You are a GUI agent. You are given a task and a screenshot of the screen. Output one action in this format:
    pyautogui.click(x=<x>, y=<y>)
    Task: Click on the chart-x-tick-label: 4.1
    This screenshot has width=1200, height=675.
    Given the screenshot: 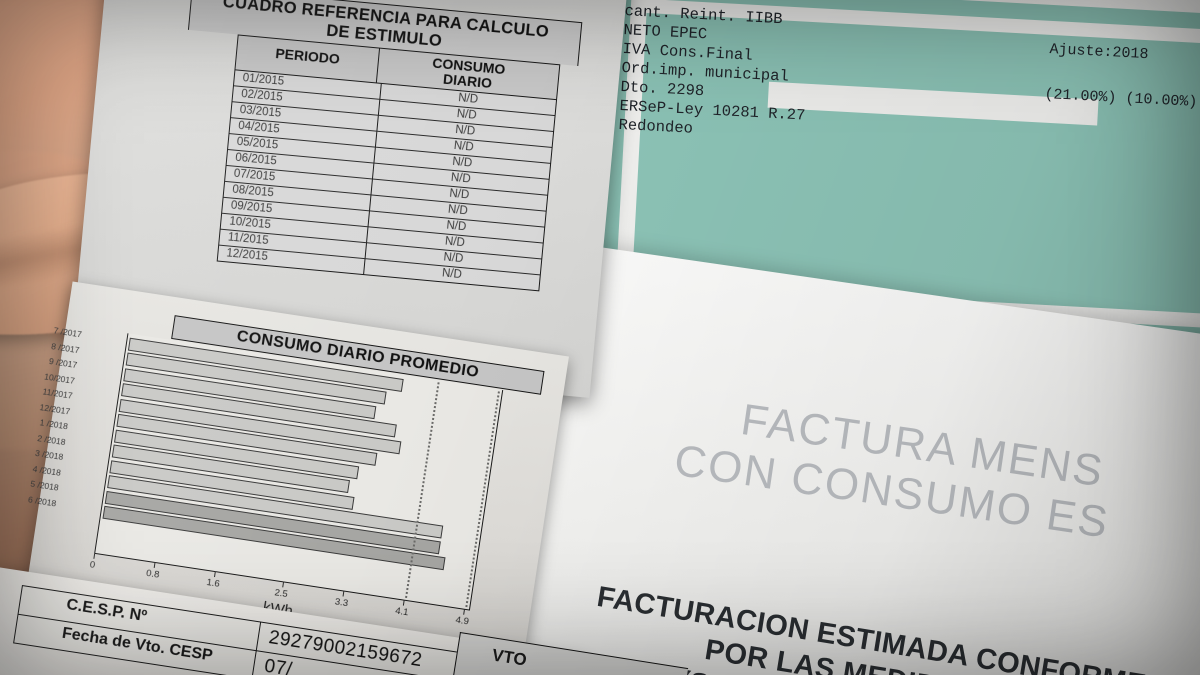 What is the action you would take?
    pyautogui.click(x=402, y=612)
    